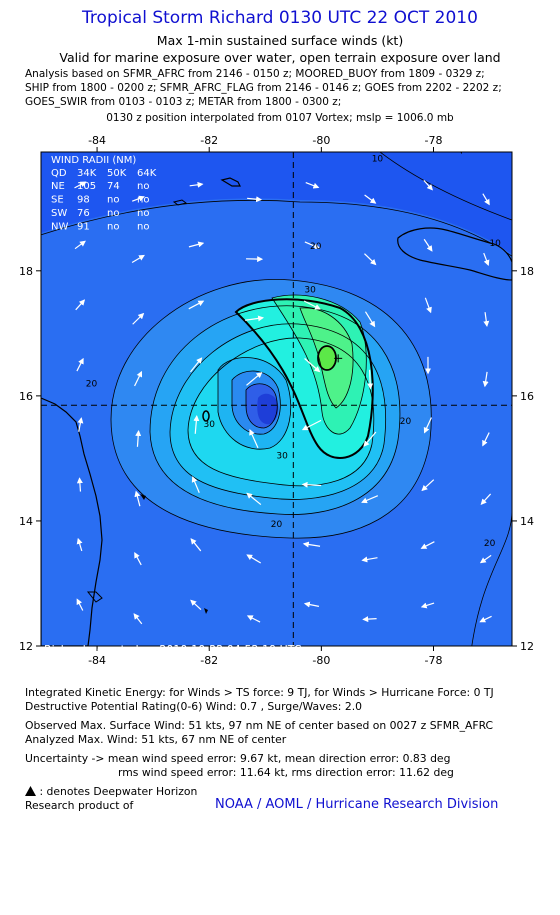 The image size is (560, 915). I want to click on radii-heading: WIND RADII (NM), so click(93, 160).